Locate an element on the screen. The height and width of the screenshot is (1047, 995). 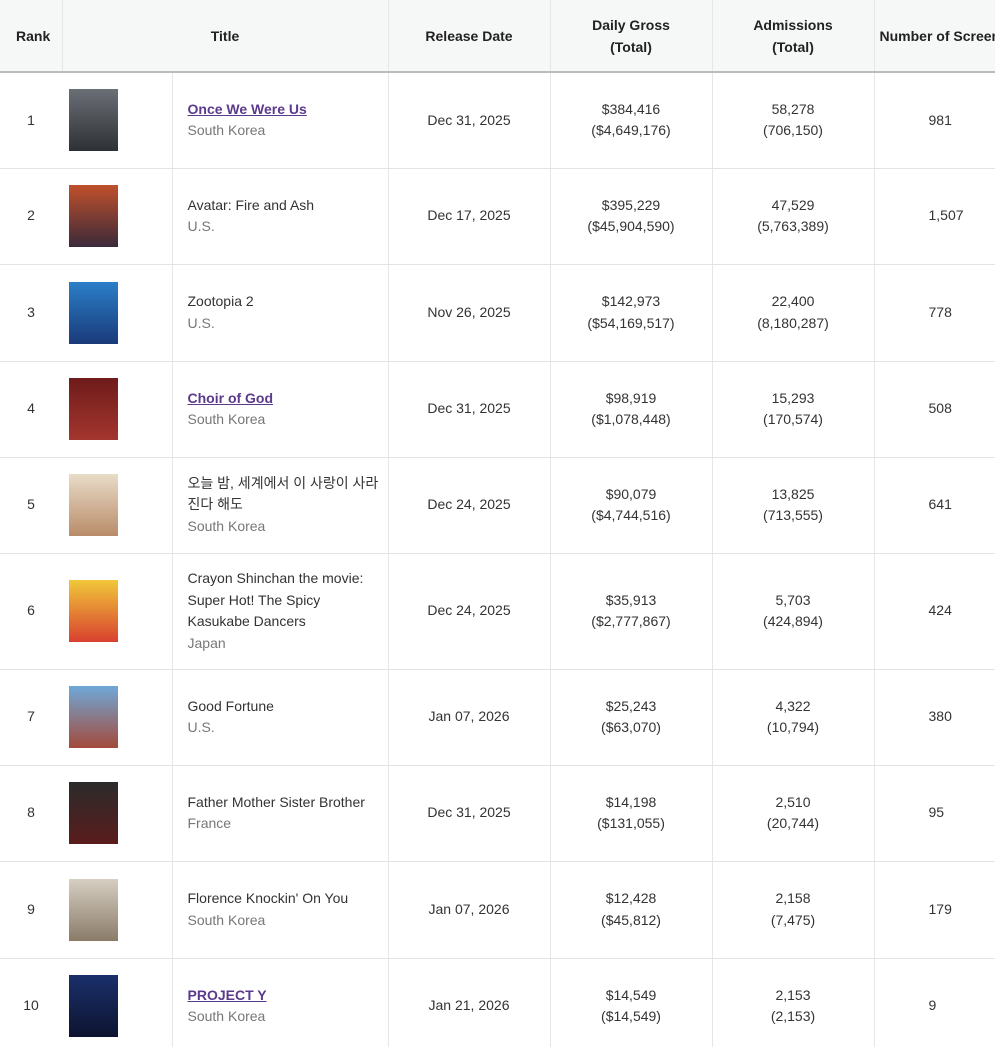
total-admissions: (170,574) is located at coordinates (793, 419).